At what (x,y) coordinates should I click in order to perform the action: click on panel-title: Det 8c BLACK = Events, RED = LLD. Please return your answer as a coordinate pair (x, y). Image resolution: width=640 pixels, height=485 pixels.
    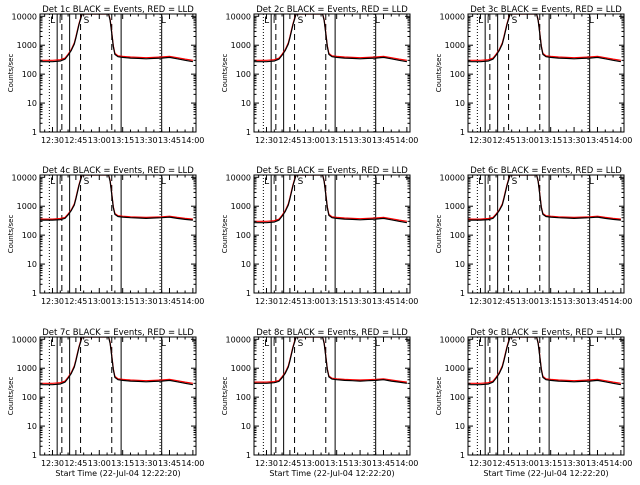
    Looking at the image, I should click on (332, 333).